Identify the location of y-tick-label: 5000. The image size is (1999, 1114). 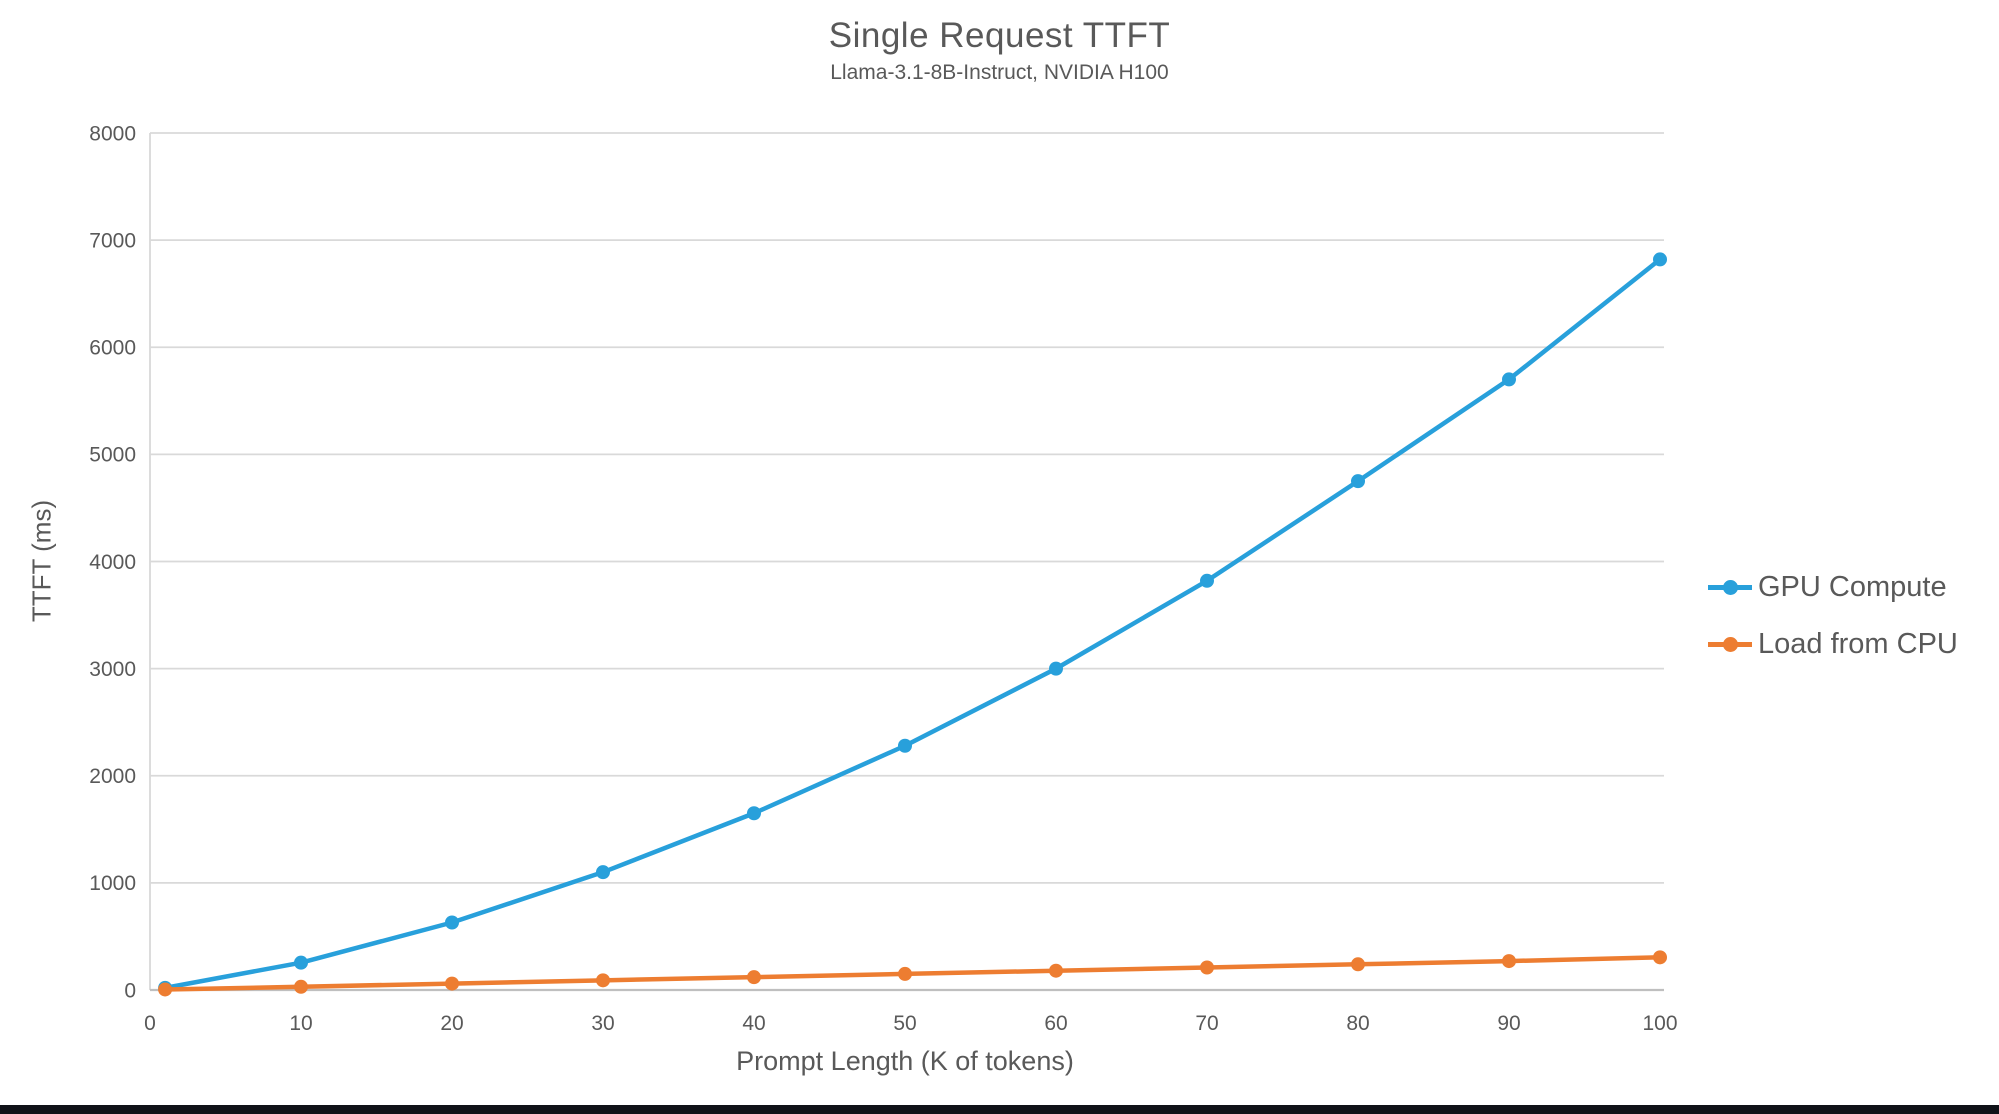
(112, 455).